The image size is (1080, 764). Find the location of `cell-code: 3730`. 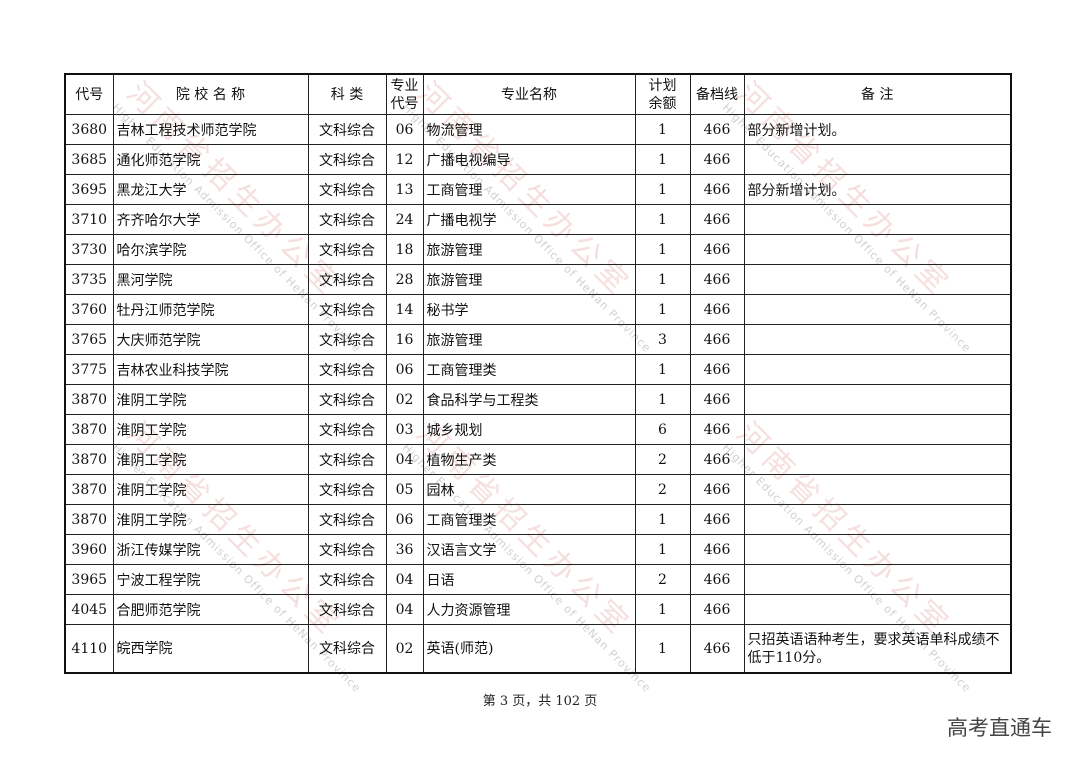

cell-code: 3730 is located at coordinates (89, 249).